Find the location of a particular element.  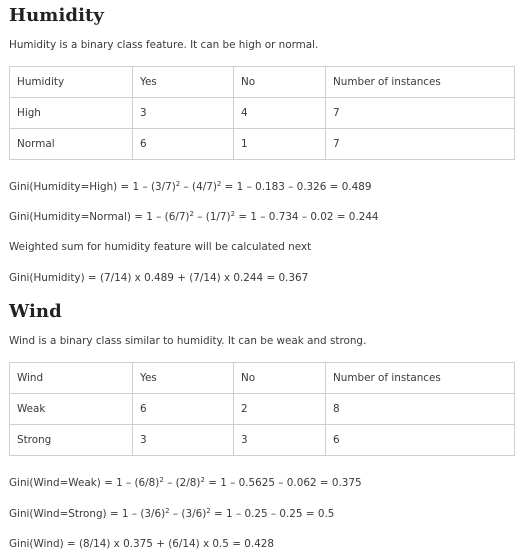

formula-part: – (4/7) is located at coordinates (198, 187).